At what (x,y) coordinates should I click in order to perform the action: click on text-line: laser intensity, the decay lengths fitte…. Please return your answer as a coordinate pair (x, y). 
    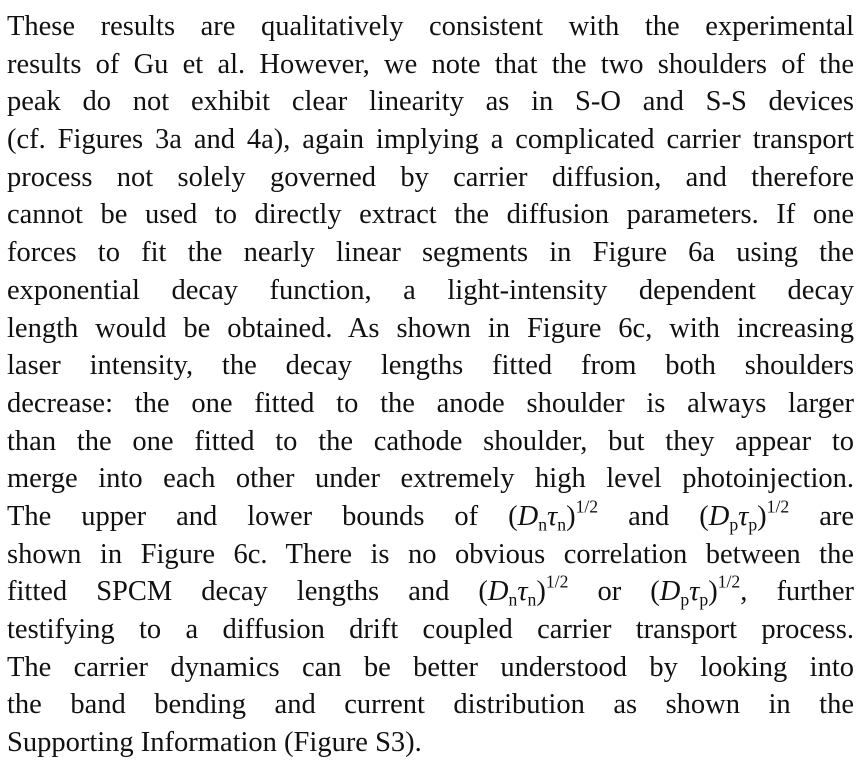
    Looking at the image, I should click on (430, 366).